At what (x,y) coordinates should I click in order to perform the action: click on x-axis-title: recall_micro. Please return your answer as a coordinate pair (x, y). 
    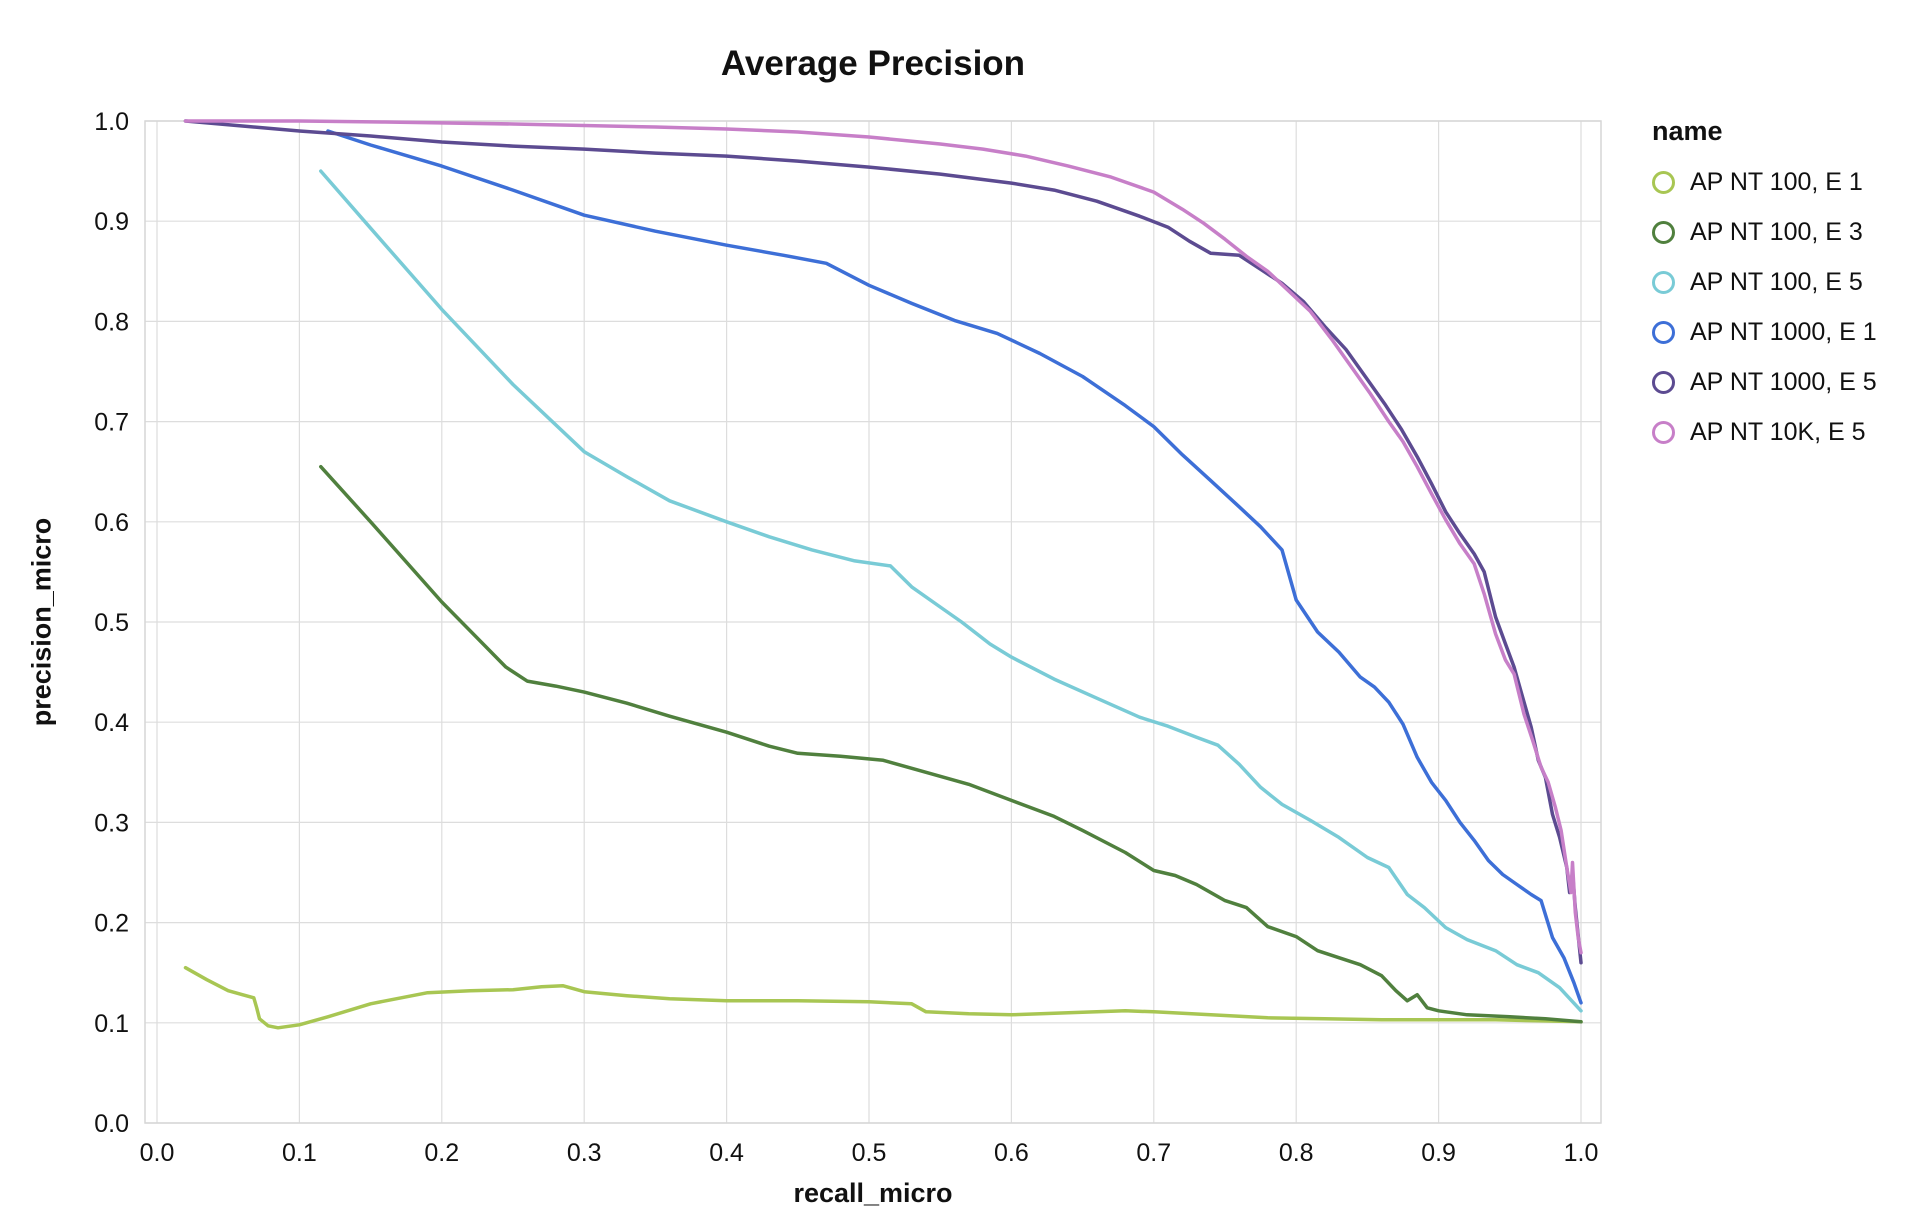
    Looking at the image, I should click on (873, 1193).